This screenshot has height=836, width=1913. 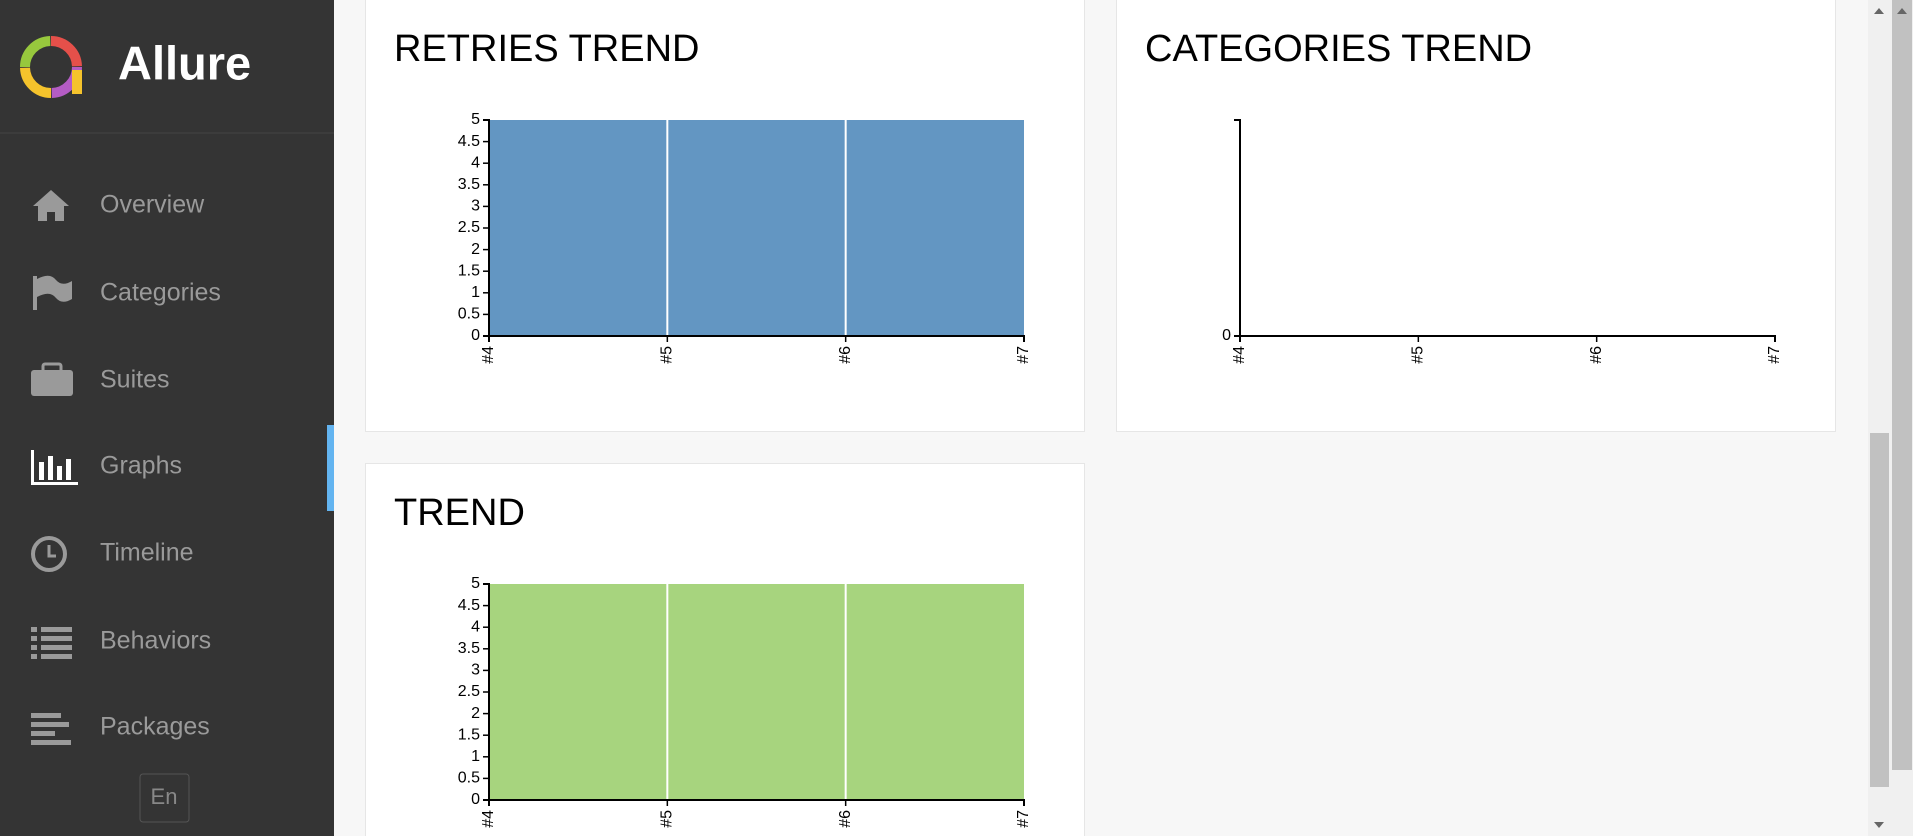 I want to click on logo, so click(x=51, y=67).